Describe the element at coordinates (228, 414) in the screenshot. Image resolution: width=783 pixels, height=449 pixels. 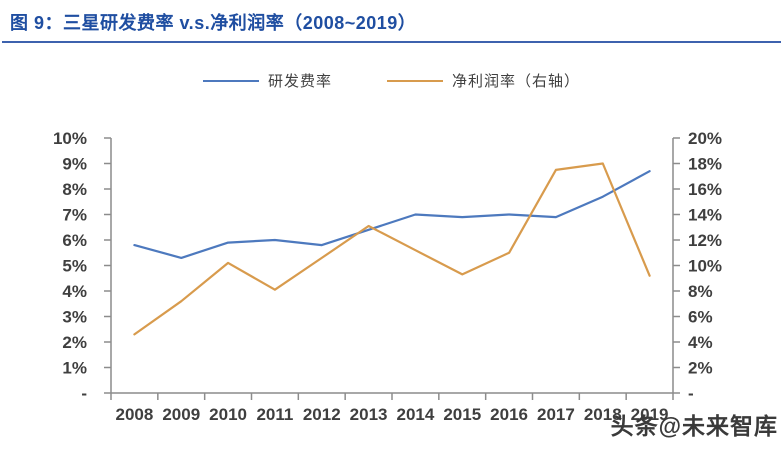
I see `x-axis-year-label: 2010` at that location.